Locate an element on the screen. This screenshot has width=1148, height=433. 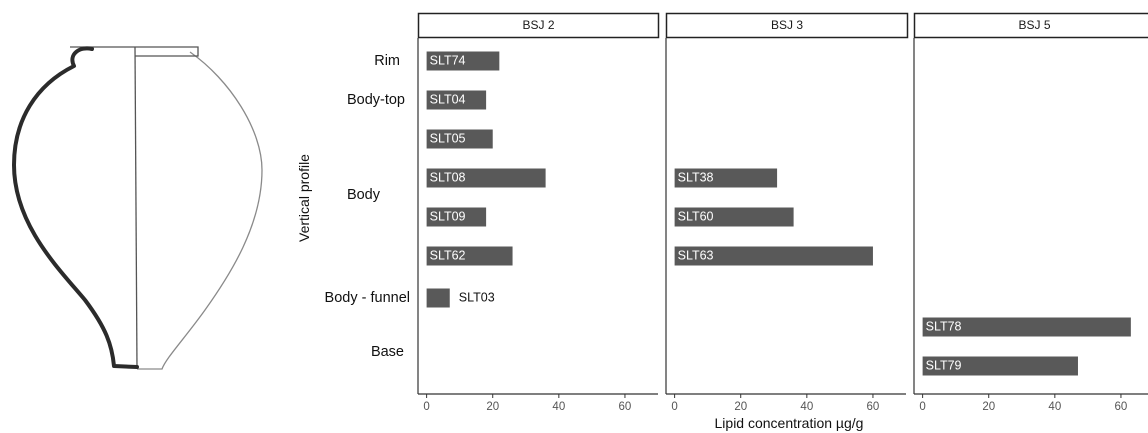
bar-slt09 is located at coordinates (456, 217).